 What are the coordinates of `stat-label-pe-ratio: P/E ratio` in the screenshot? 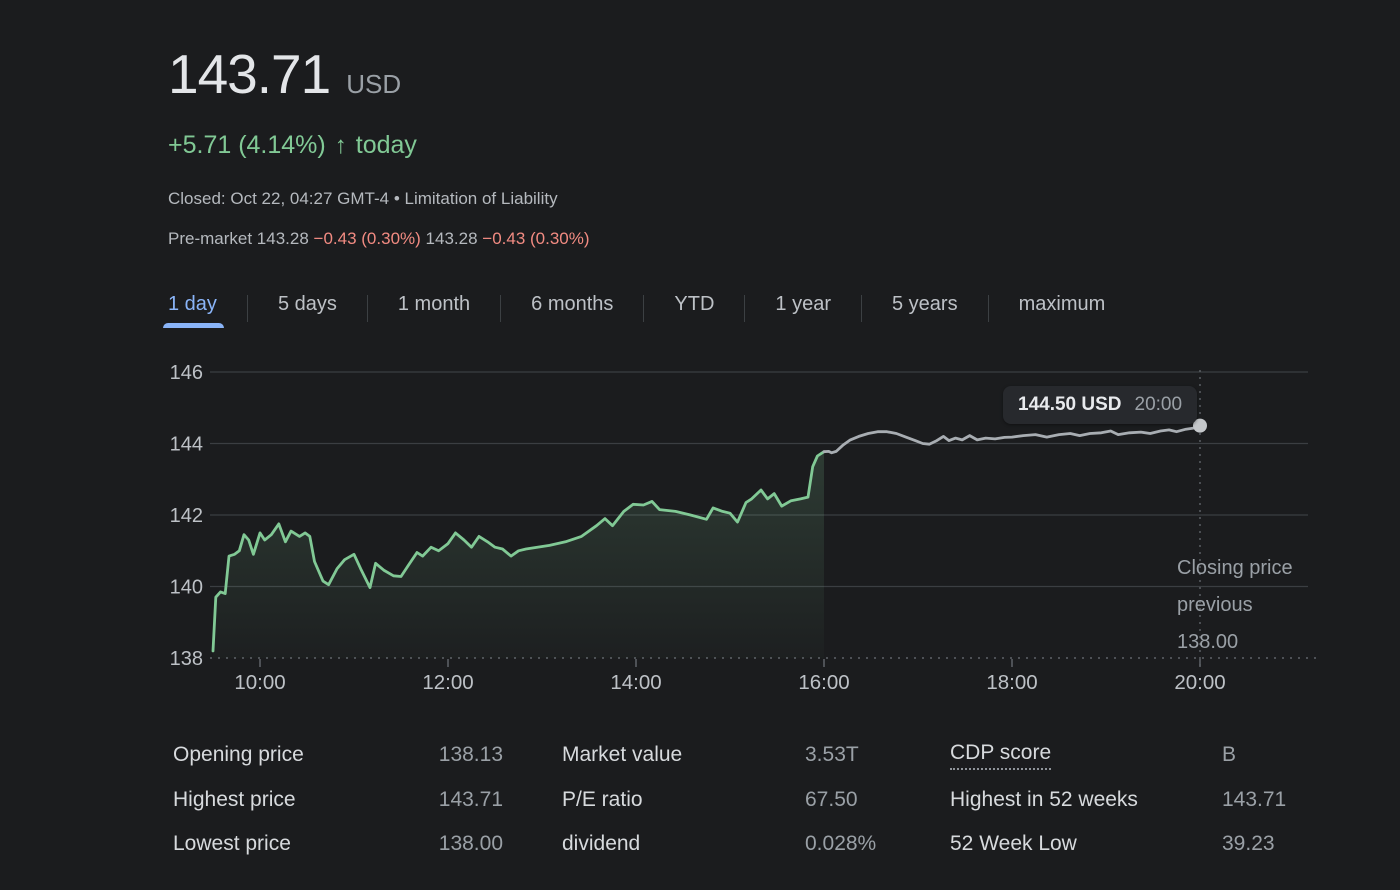 It's located at (602, 799).